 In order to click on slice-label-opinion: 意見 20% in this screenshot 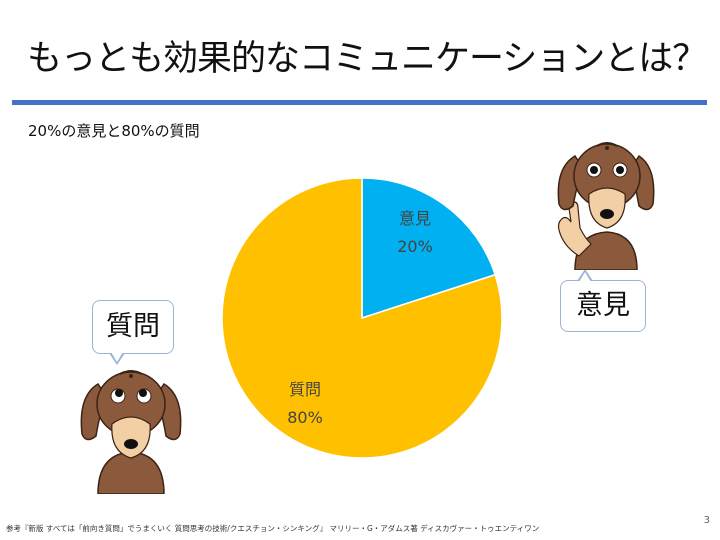, I will do `click(415, 233)`.